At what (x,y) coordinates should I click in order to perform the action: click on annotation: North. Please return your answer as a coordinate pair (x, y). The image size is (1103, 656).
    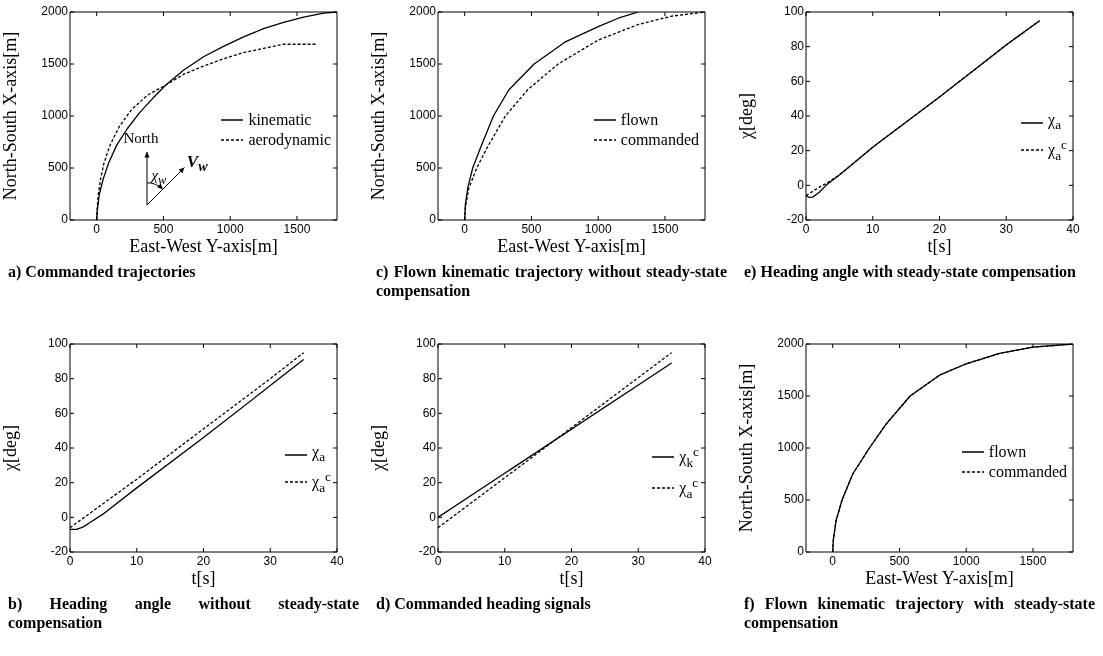
    Looking at the image, I should click on (141, 139).